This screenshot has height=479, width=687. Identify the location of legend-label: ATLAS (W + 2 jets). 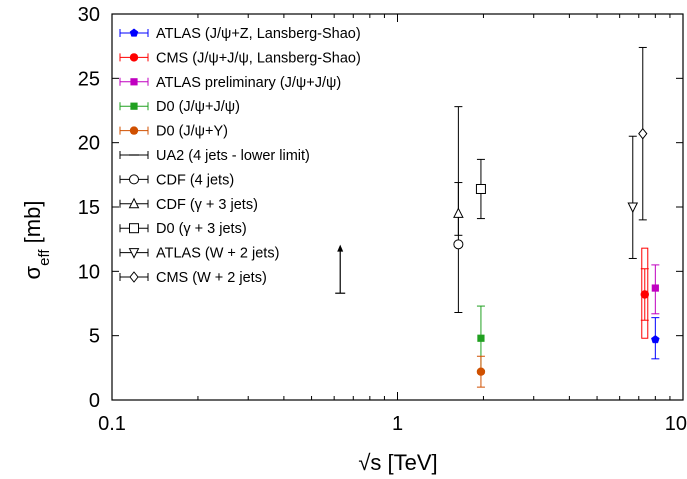
(217, 254).